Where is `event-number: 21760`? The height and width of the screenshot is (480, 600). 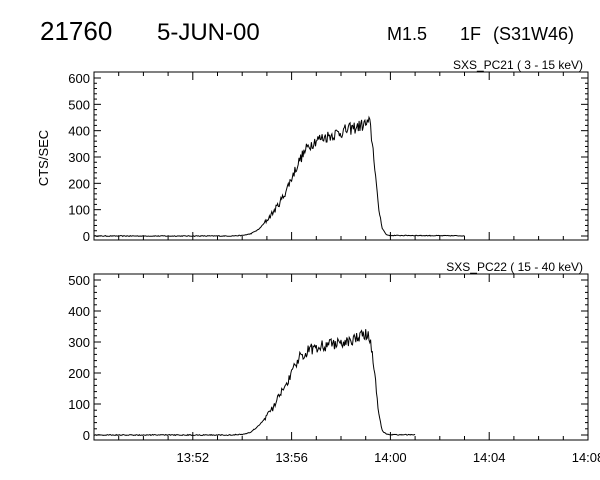
event-number: 21760 is located at coordinates (76, 31).